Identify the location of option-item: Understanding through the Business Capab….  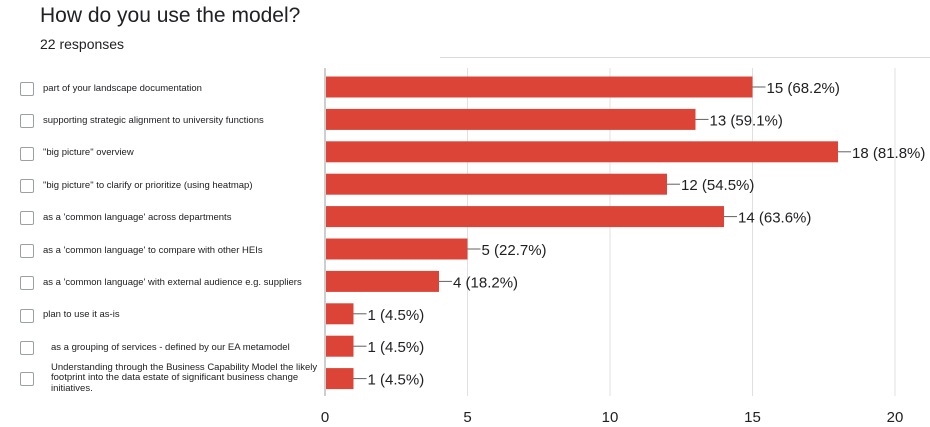
(170, 378).